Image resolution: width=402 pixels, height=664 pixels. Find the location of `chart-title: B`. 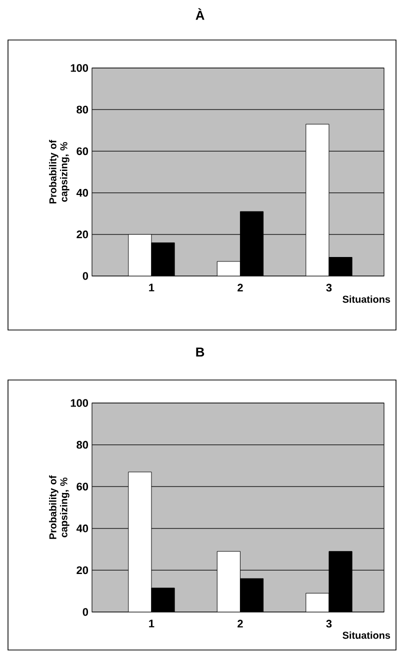

chart-title: B is located at coordinates (200, 352).